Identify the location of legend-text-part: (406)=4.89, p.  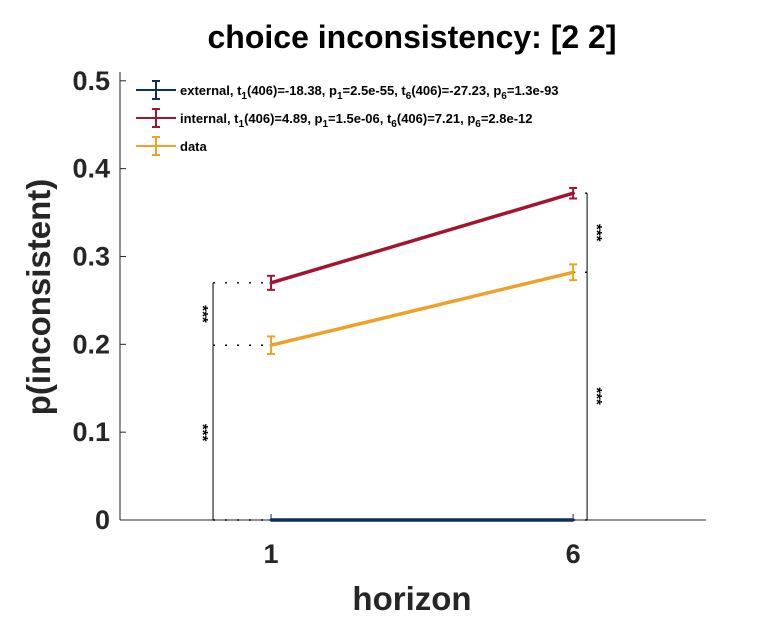
(283, 118).